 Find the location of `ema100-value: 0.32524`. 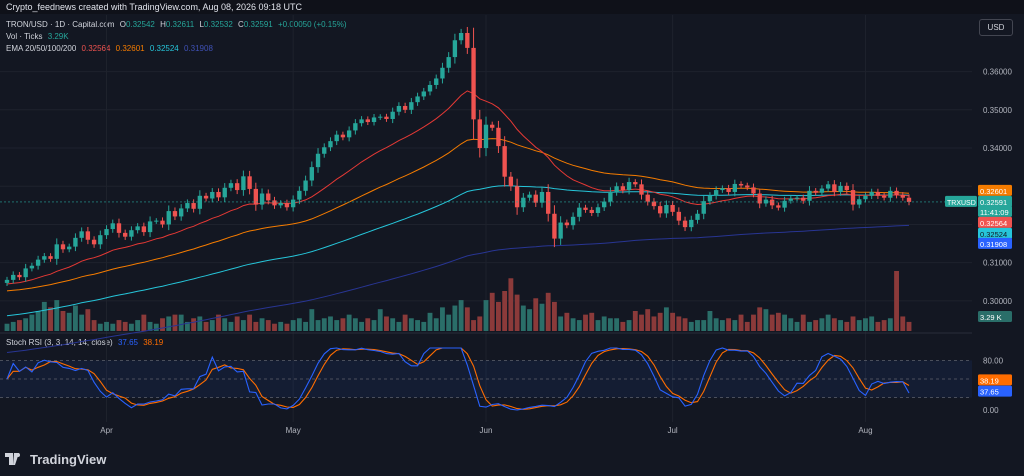

ema100-value: 0.32524 is located at coordinates (164, 48).